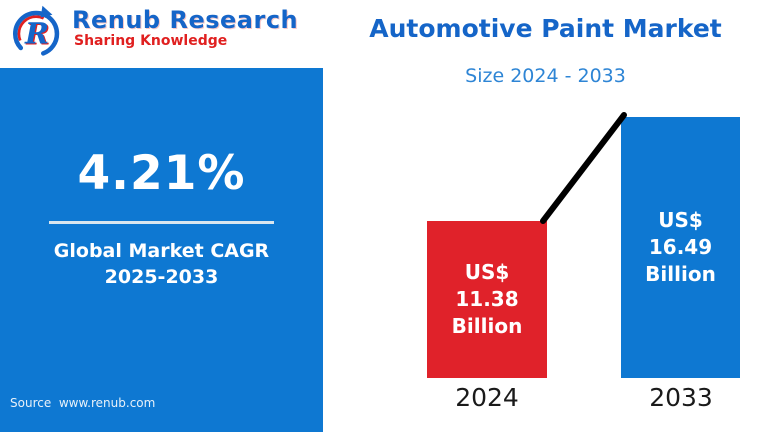  What do you see at coordinates (681, 397) in the screenshot?
I see `x-axis-label-2033: 2033` at bounding box center [681, 397].